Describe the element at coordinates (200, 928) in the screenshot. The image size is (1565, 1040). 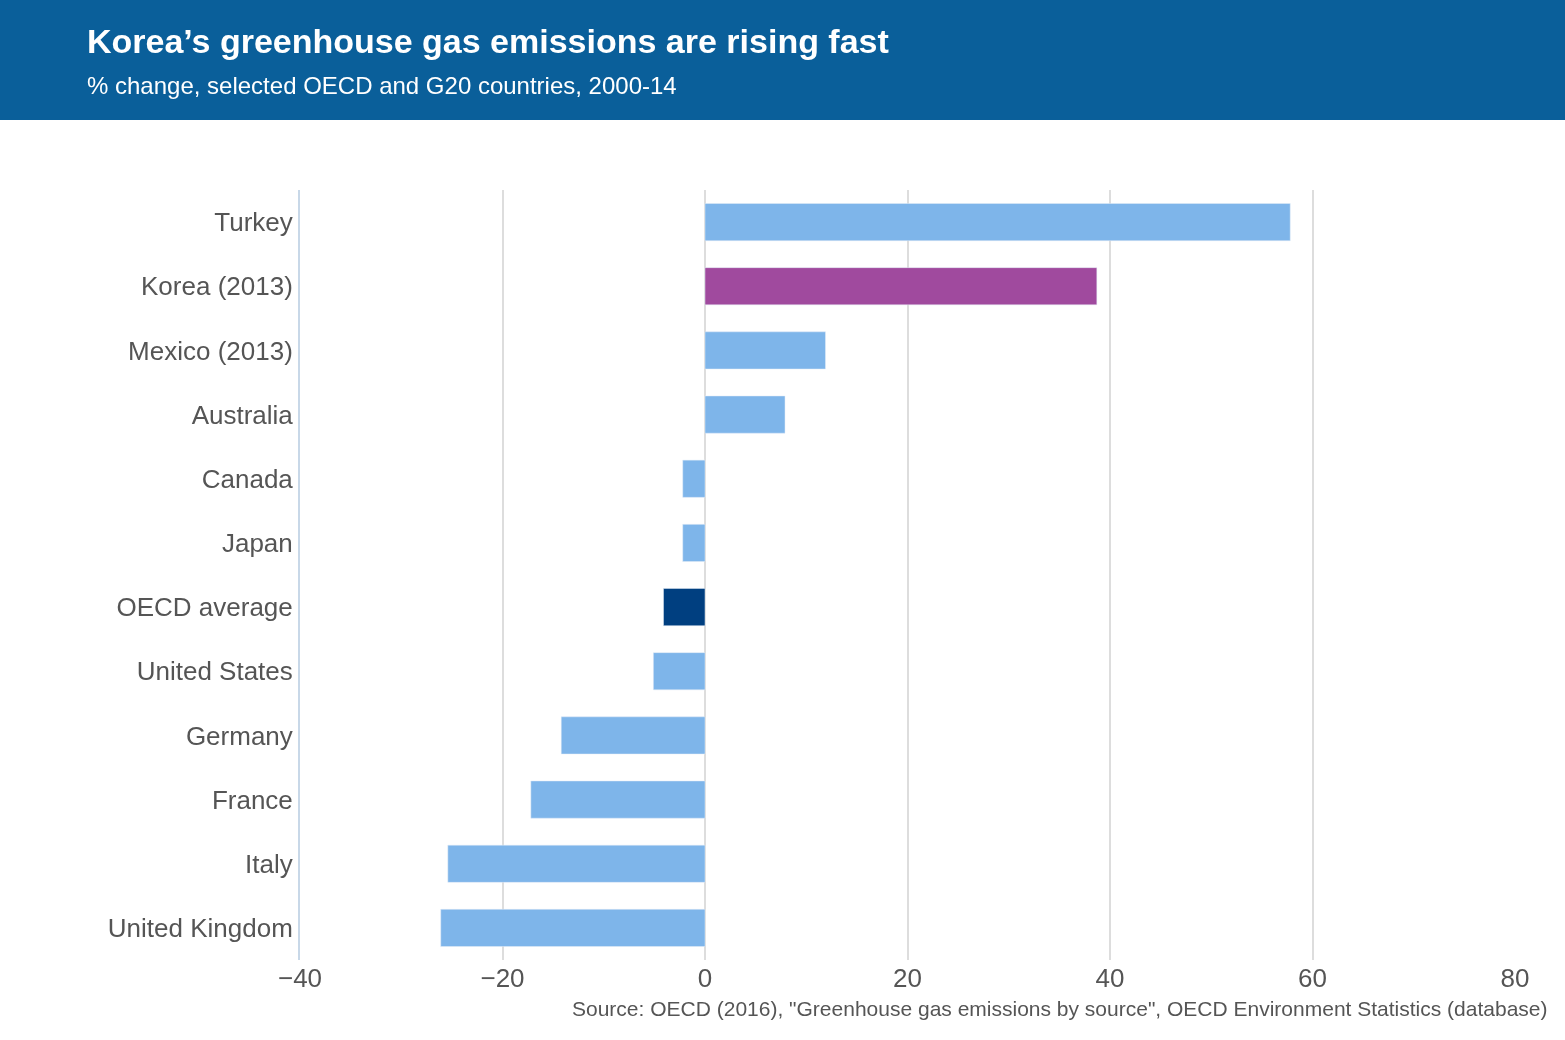
I see `y-tick-label: United Kingdom` at that location.